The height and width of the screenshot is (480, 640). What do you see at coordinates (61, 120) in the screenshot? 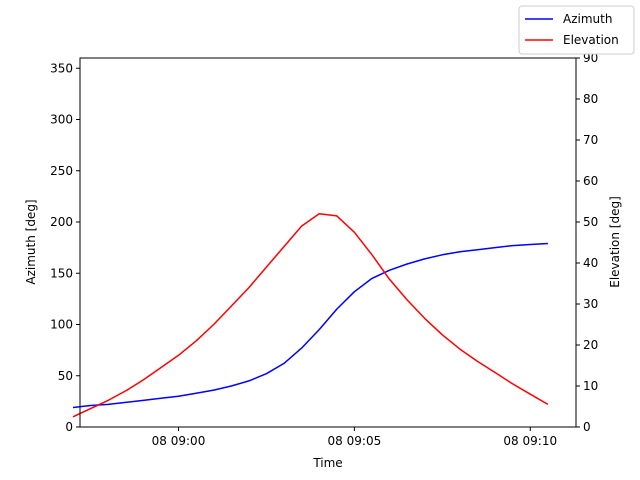
I see `left-tick-label: 300` at bounding box center [61, 120].